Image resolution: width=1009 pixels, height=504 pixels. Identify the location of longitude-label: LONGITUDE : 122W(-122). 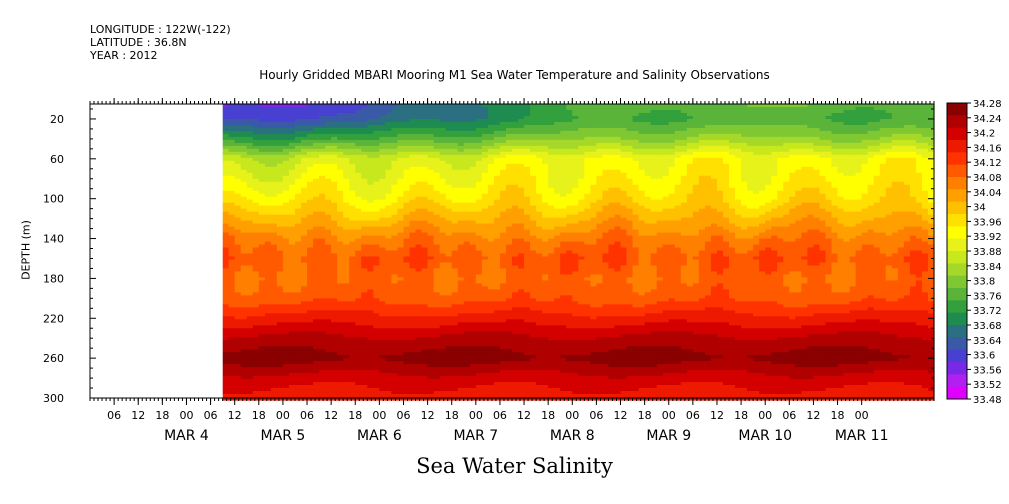
(160, 29).